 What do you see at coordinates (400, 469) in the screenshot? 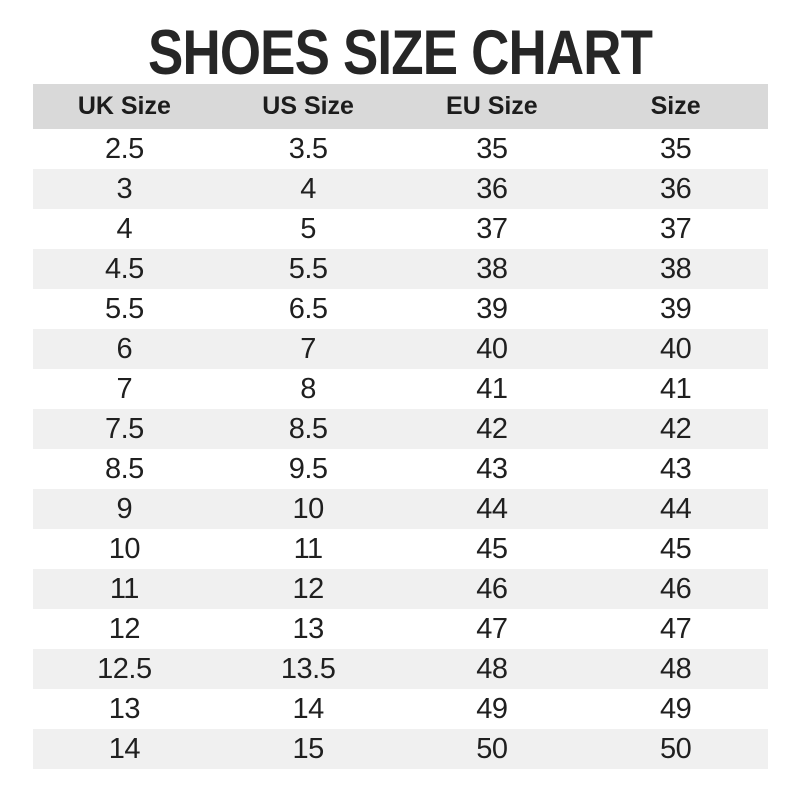
I see `table-row: 8.5 9.5 43 43` at bounding box center [400, 469].